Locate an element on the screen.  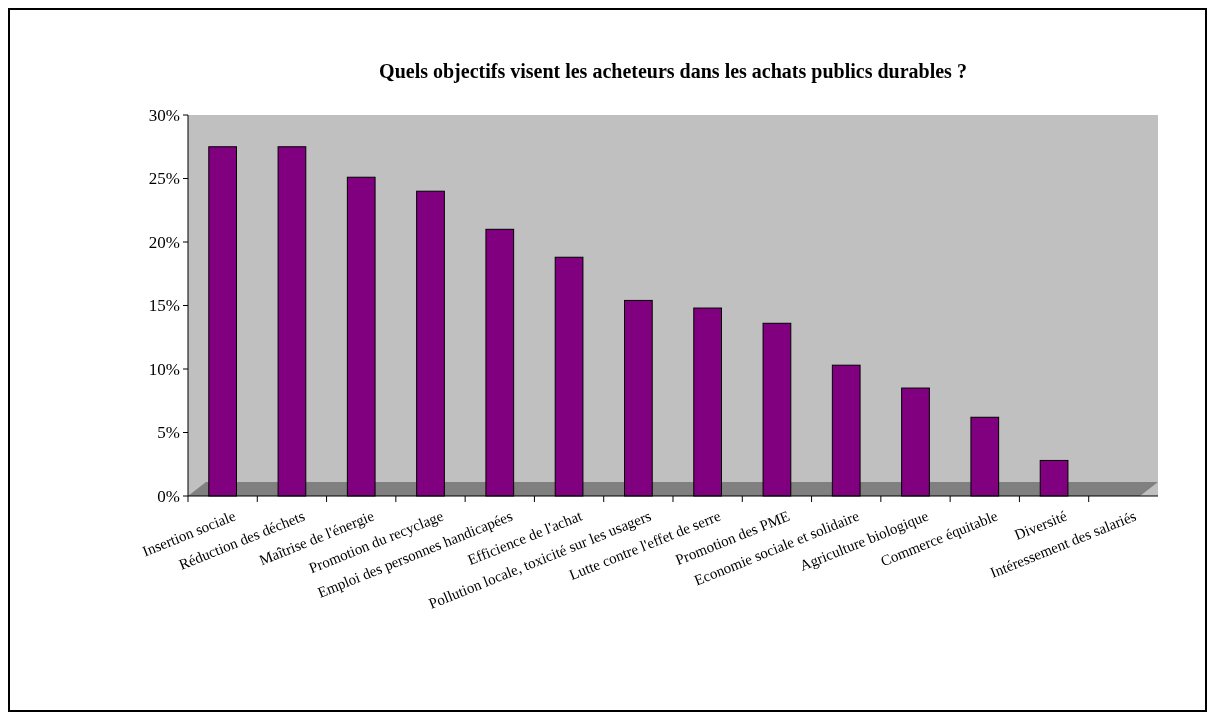
chart-title: Quels objectifs visent les acheteurs dans les achats publics durables ? is located at coordinates (673, 71).